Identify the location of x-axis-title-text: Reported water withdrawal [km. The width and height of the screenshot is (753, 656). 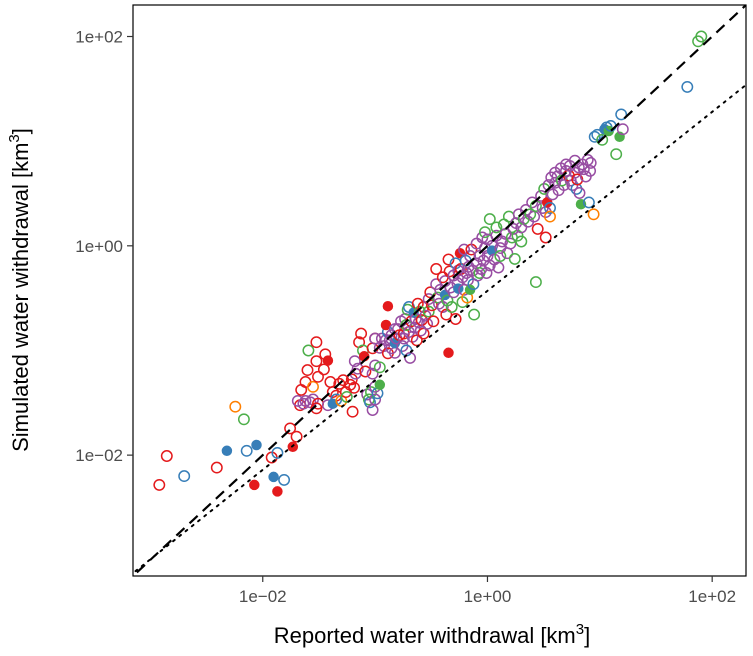
(425, 635).